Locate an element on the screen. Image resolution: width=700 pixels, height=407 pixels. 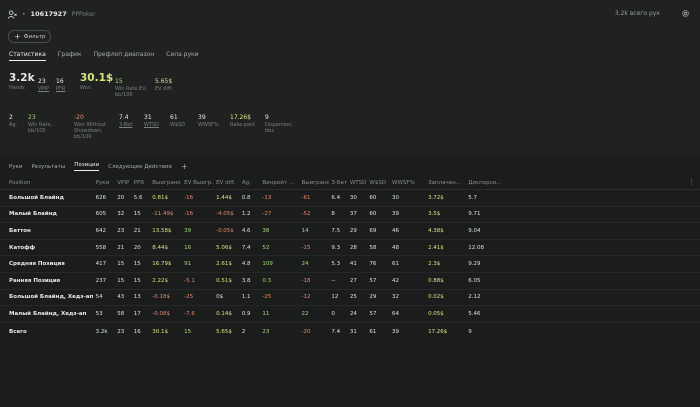
table-cell: 15 is located at coordinates (141, 281).